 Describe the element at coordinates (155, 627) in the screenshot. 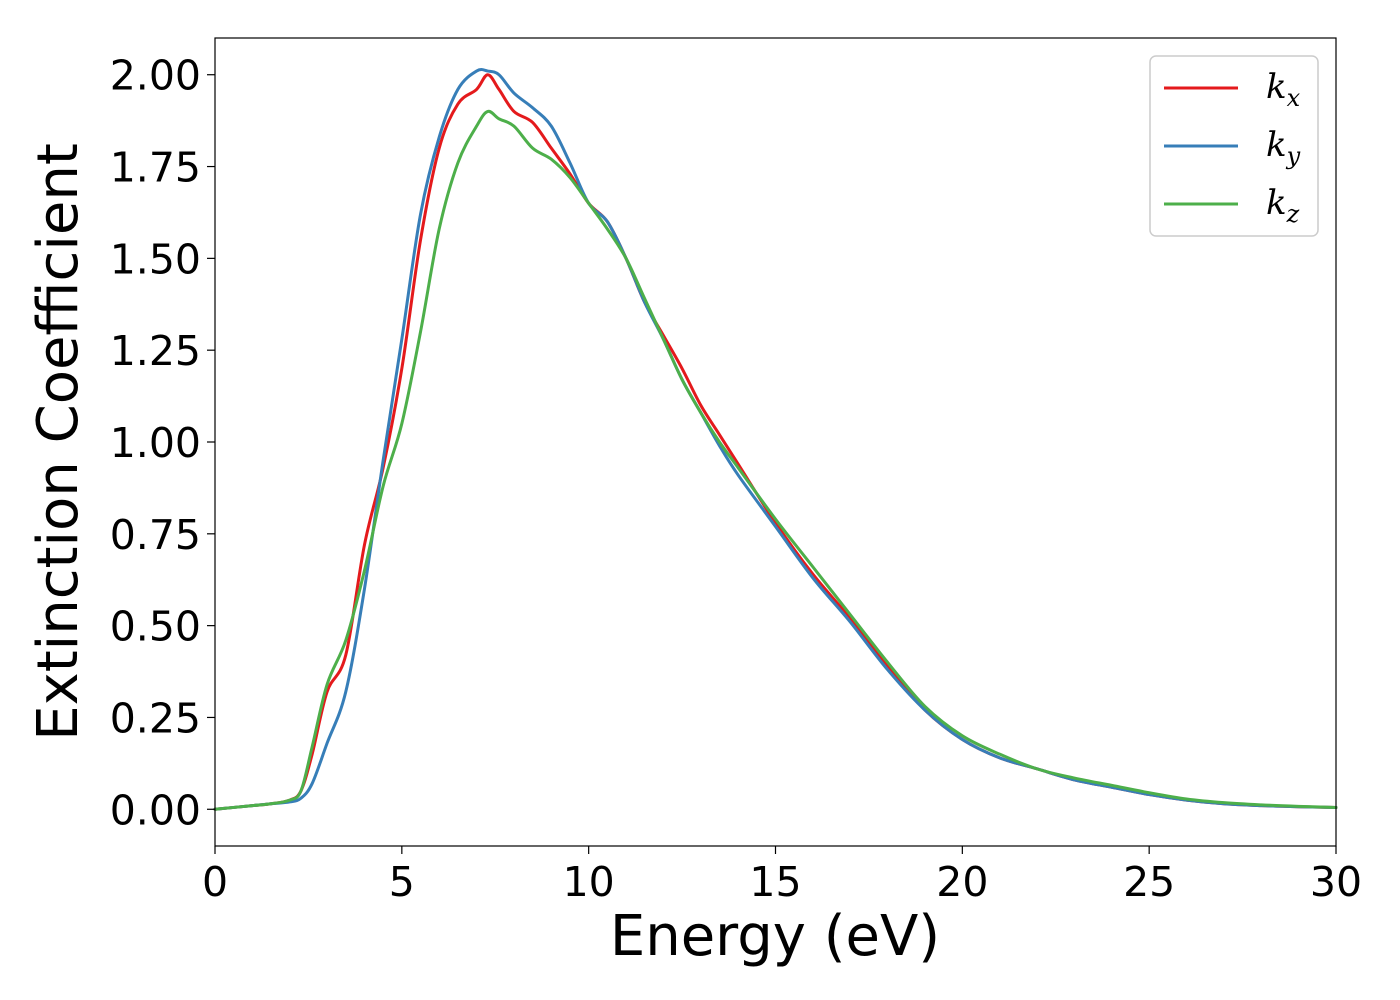

I see `y-tick-label: 0.50` at that location.